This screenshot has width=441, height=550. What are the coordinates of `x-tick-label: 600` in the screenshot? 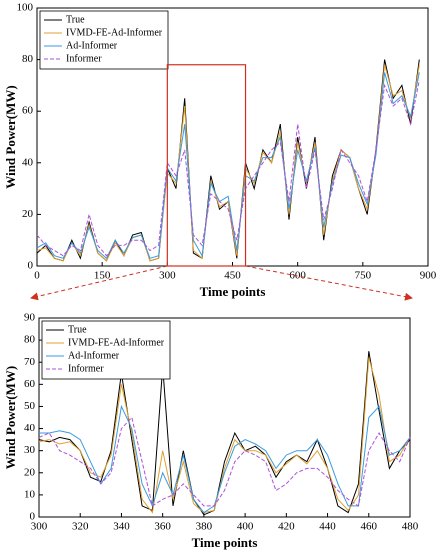 It's located at (297, 276).